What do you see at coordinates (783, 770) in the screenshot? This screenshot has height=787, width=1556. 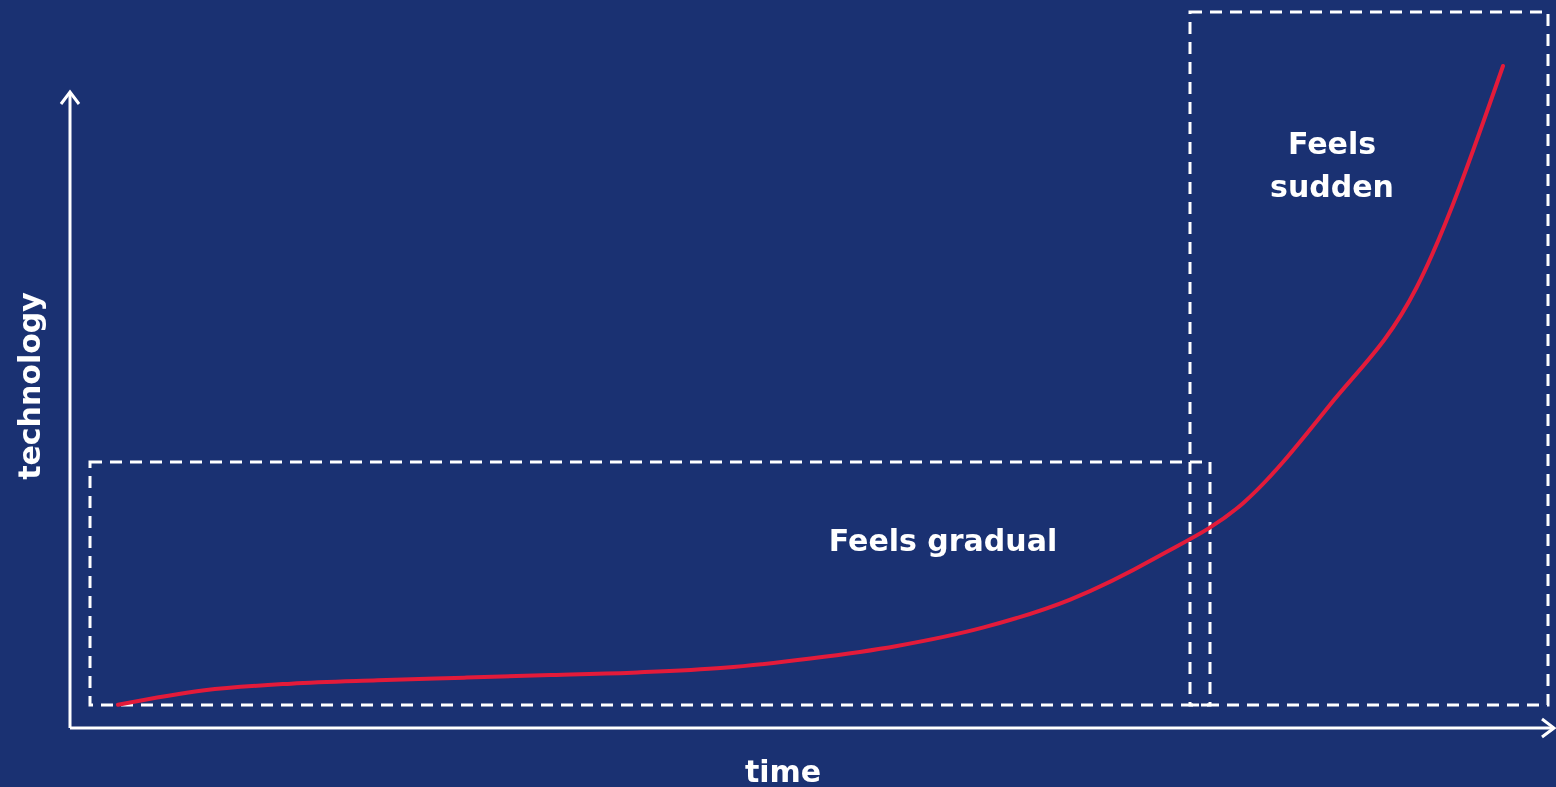 I see `x-axis-title: time` at bounding box center [783, 770].